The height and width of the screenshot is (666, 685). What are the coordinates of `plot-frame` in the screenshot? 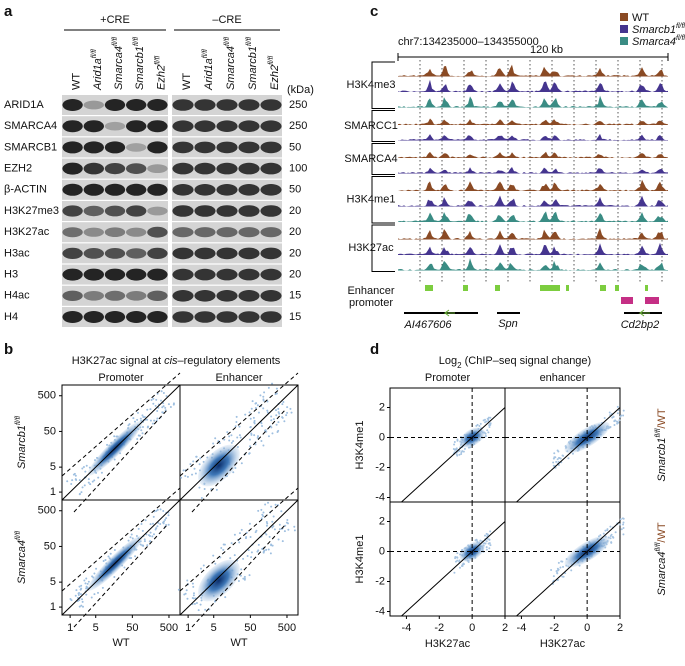 It's located at (239, 557).